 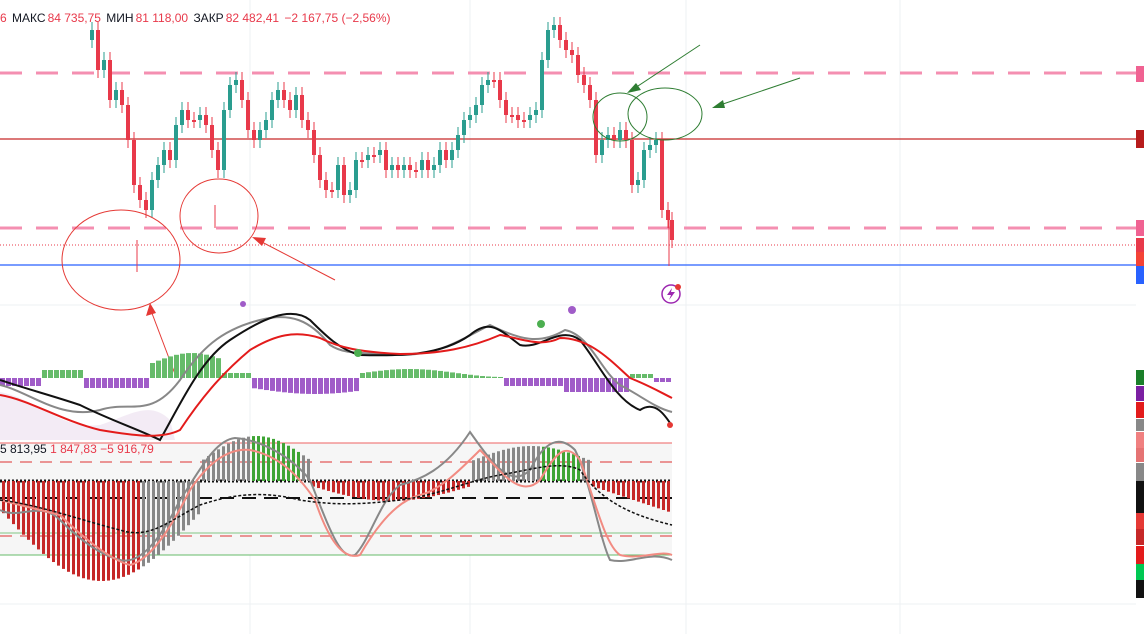 What do you see at coordinates (3, 18) in the screenshot?
I see `legend-prefix: 6` at bounding box center [3, 18].